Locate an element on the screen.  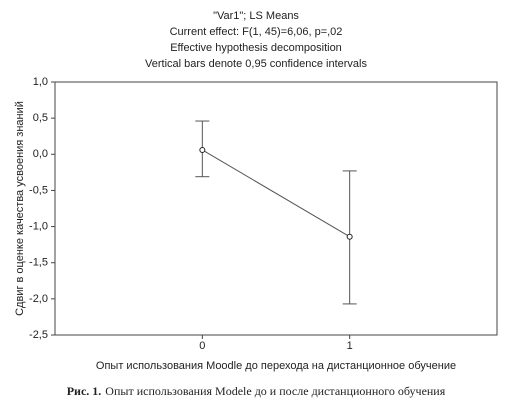
x-tick-label: 1 is located at coordinates (350, 346).